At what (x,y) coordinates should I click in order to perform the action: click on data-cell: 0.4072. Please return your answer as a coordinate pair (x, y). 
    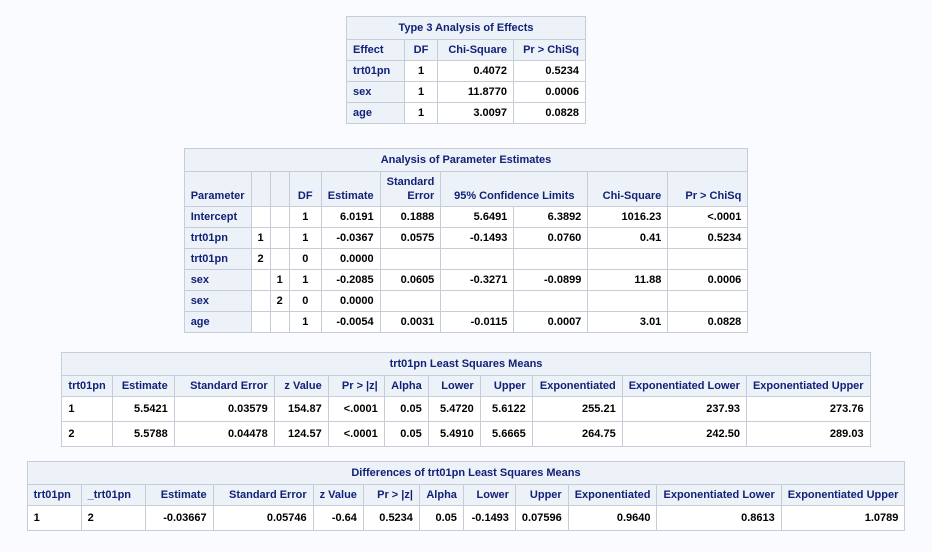
    Looking at the image, I should click on (475, 71).